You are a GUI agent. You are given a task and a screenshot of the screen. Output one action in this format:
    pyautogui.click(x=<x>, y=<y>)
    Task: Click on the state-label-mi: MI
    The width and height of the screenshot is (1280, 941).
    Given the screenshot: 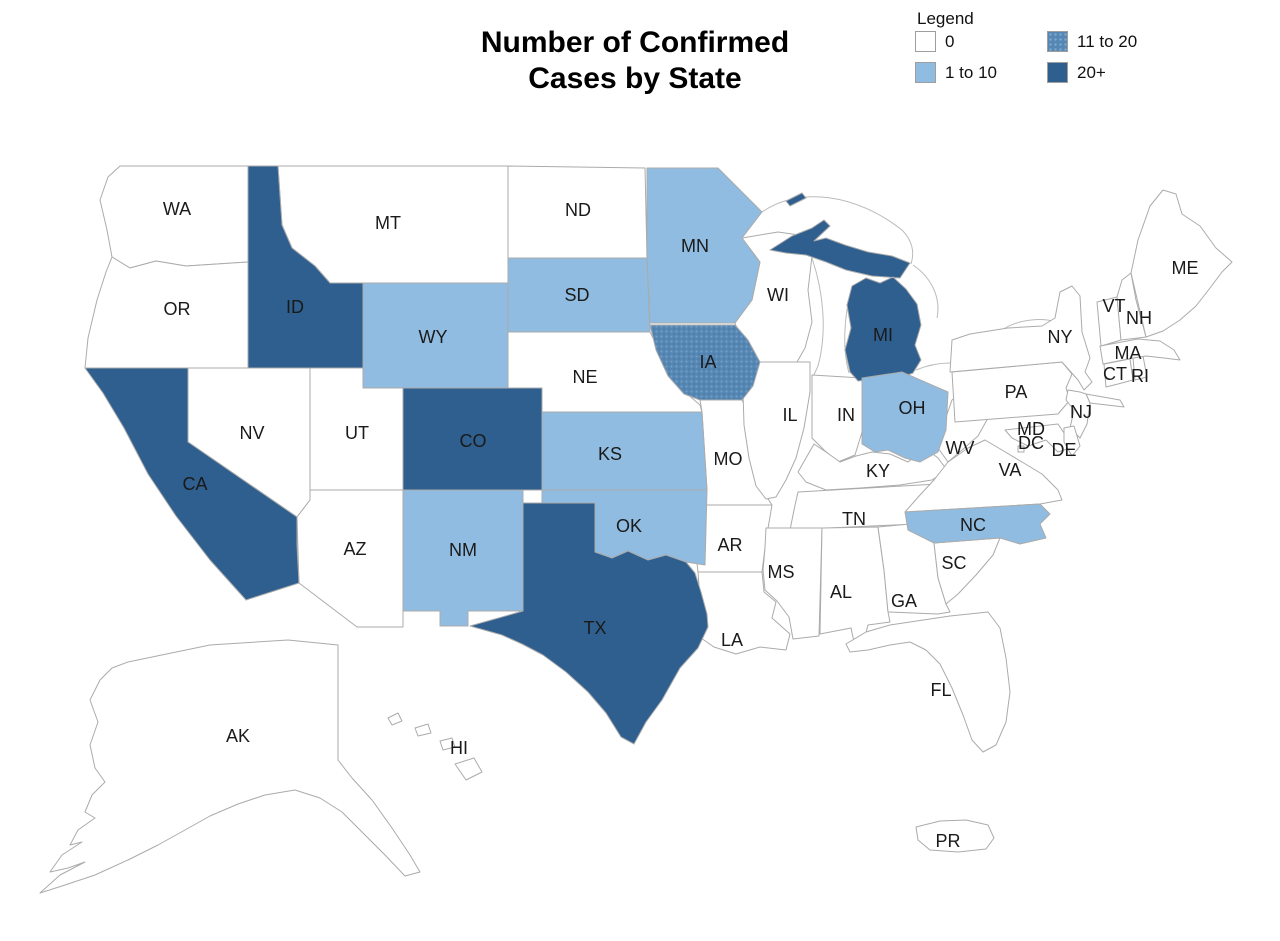 What is the action you would take?
    pyautogui.click(x=883, y=335)
    